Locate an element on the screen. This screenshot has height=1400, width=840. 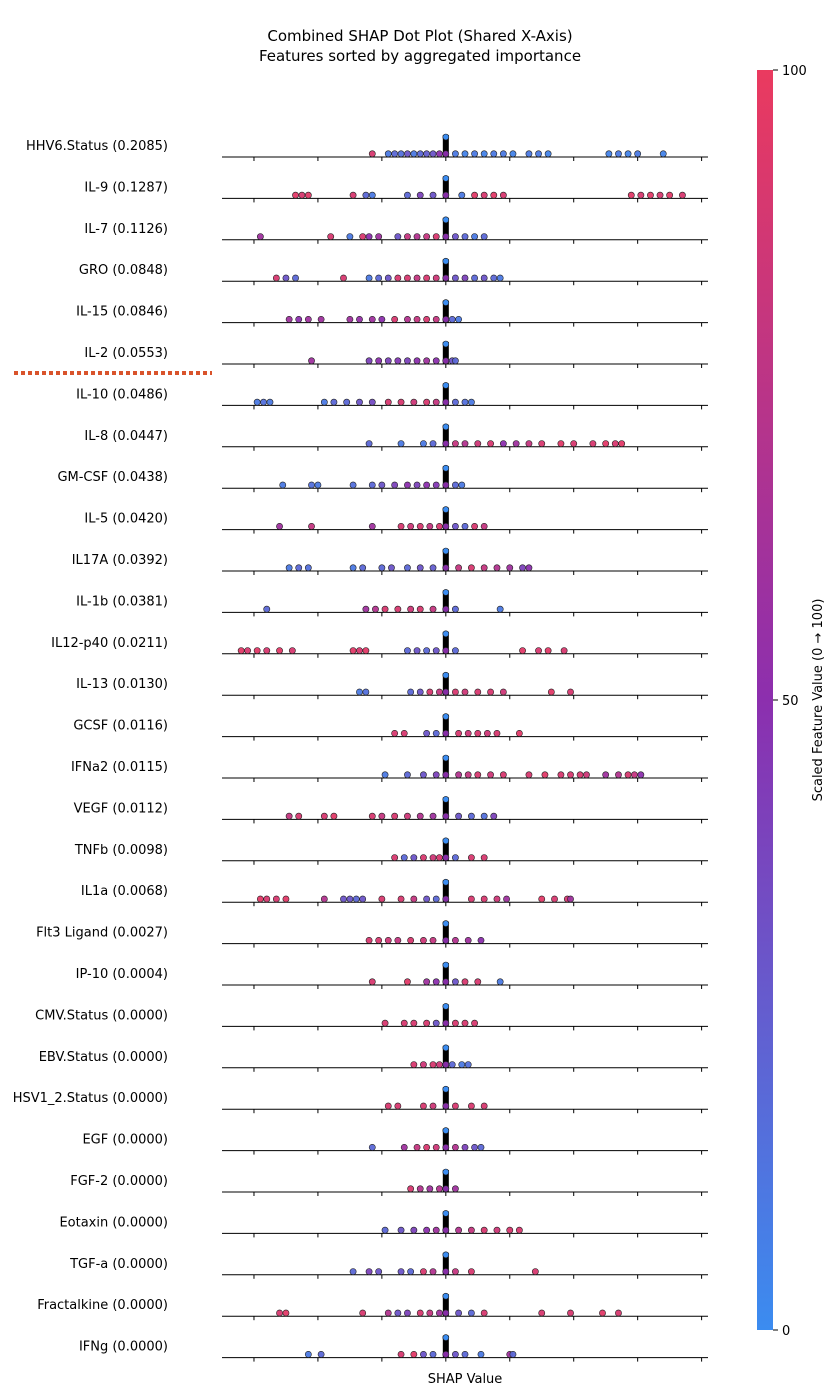
feature-label: FGF-2 (0.0000) is located at coordinates (119, 1181).